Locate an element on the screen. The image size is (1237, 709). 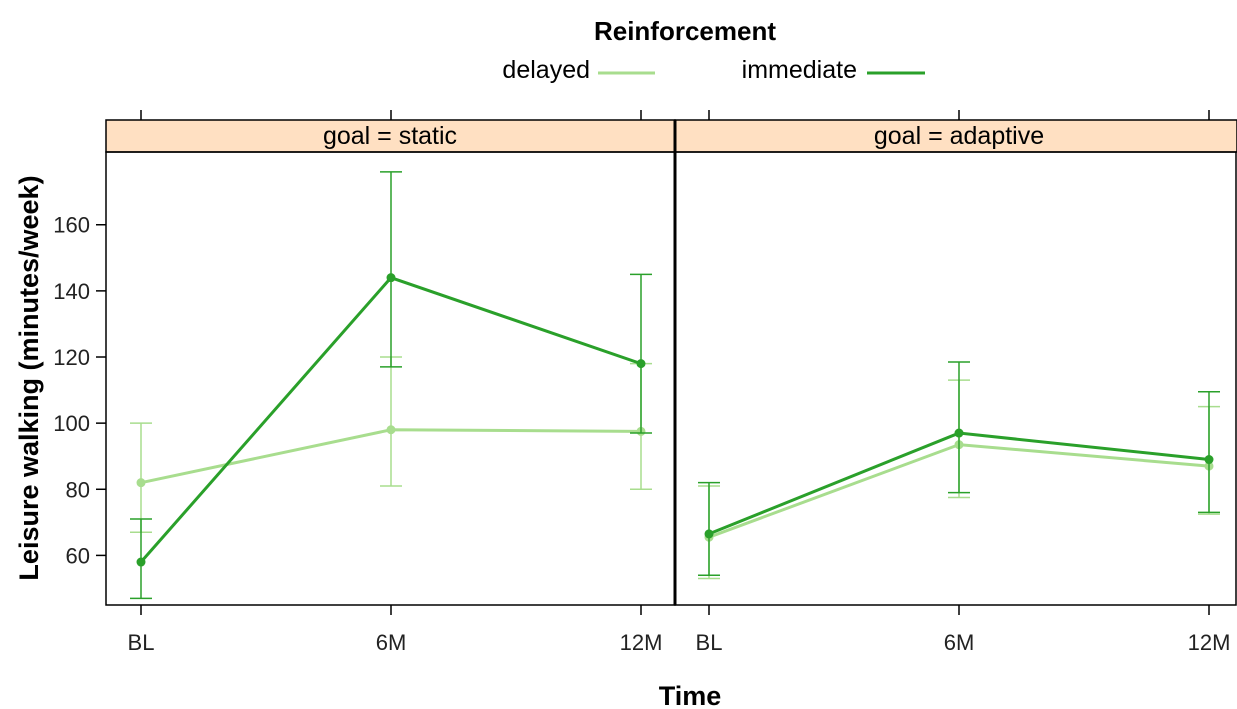
top-ticks is located at coordinates (675, 115).